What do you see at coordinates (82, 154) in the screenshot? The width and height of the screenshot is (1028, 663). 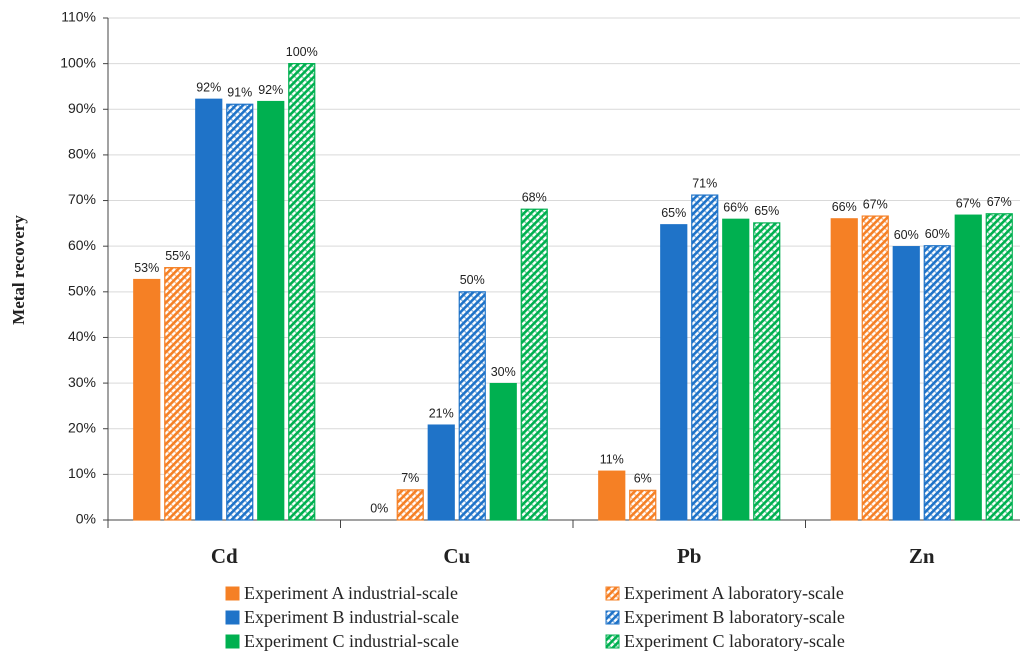 I see `y-tick-label: 80%` at bounding box center [82, 154].